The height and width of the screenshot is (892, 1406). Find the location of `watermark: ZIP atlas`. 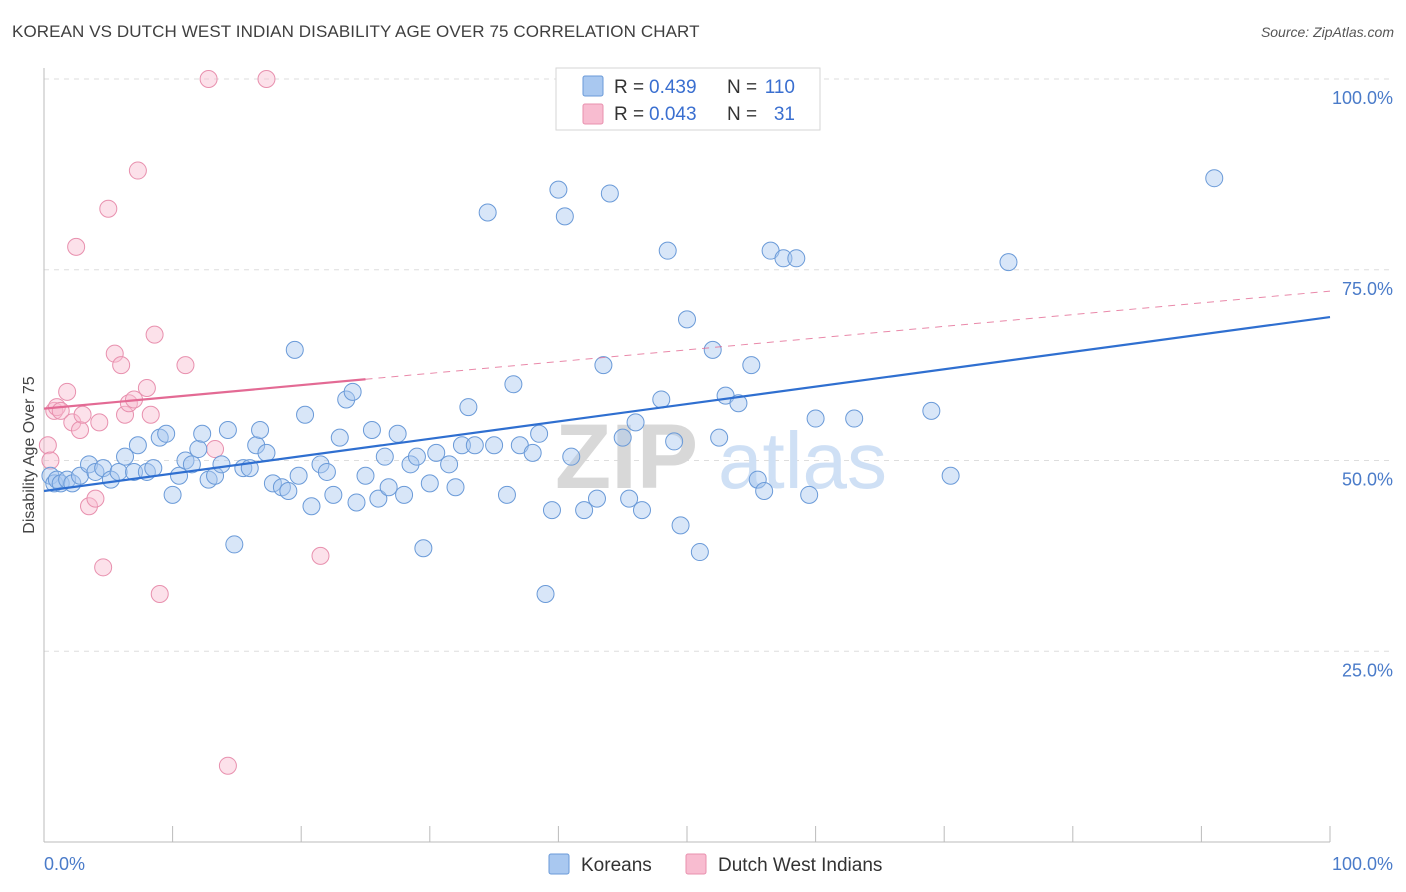

watermark: ZIP atlas is located at coordinates (721, 457).